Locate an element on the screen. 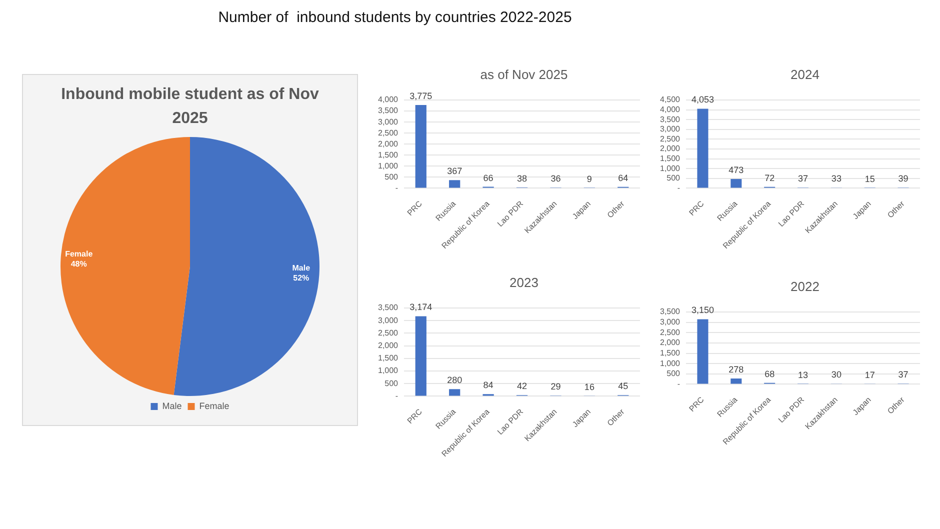 This screenshot has width=940, height=529. data-label: 16 is located at coordinates (589, 387).